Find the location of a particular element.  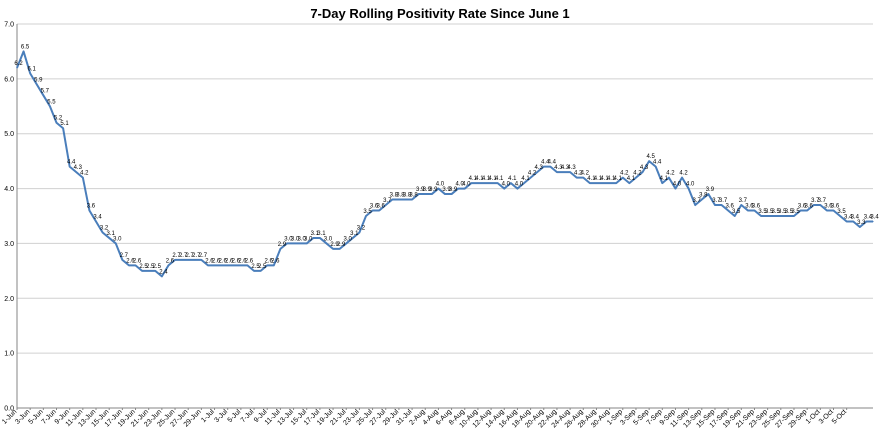

y-tick-label: 1.0 is located at coordinates (9, 354).